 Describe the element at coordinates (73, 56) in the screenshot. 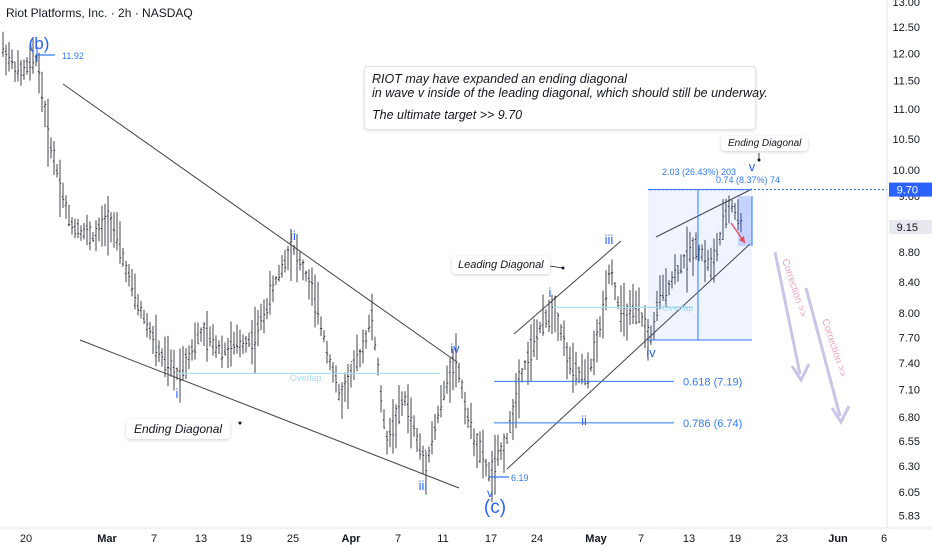

I see `b-high-price: 11.92` at that location.